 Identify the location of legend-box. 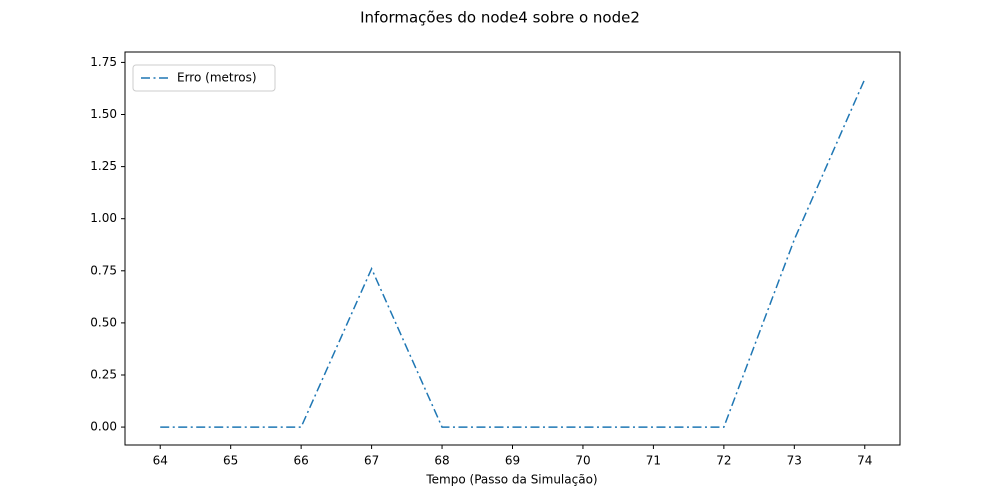
(204, 78).